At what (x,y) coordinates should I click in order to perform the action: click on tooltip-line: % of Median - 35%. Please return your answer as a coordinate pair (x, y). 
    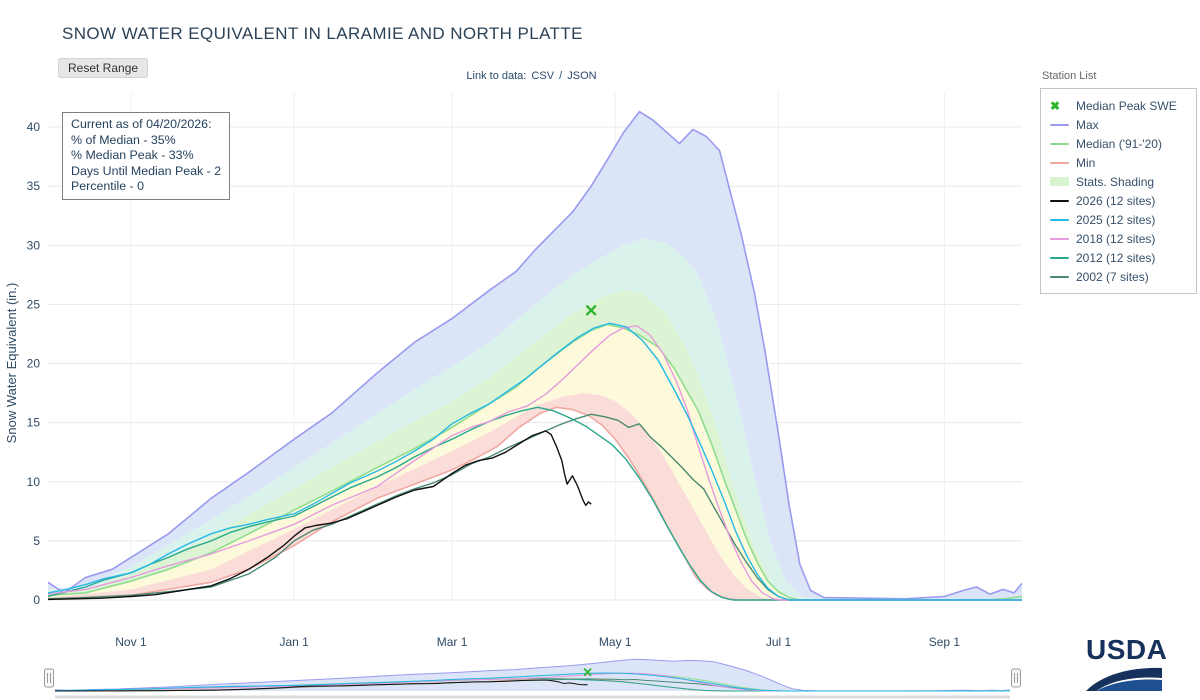
    Looking at the image, I should click on (123, 139).